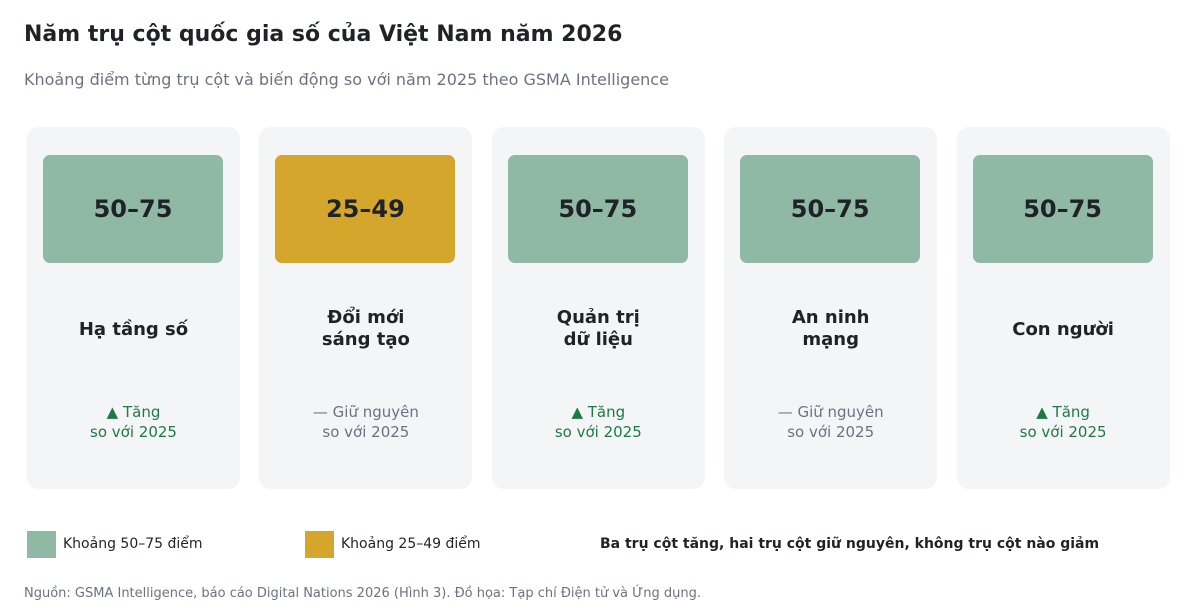 The image size is (1200, 611). I want to click on pillar-name-line: Quản trị, so click(598, 317).